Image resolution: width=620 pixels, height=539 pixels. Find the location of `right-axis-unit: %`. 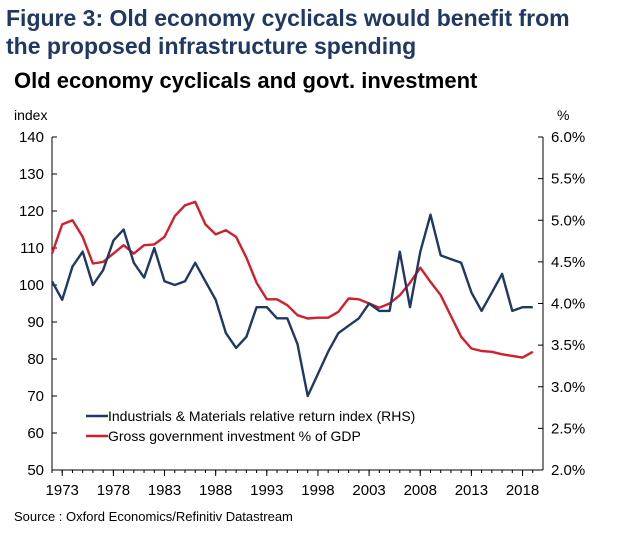

right-axis-unit: % is located at coordinates (563, 115).